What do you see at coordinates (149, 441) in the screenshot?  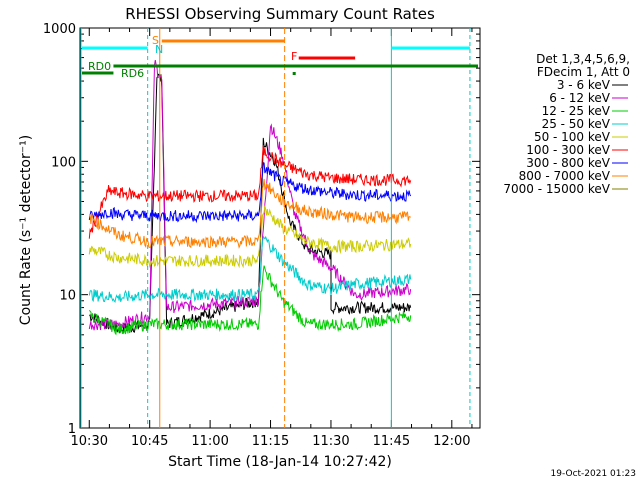 I see `x-tick-label: 10:45` at bounding box center [149, 441].